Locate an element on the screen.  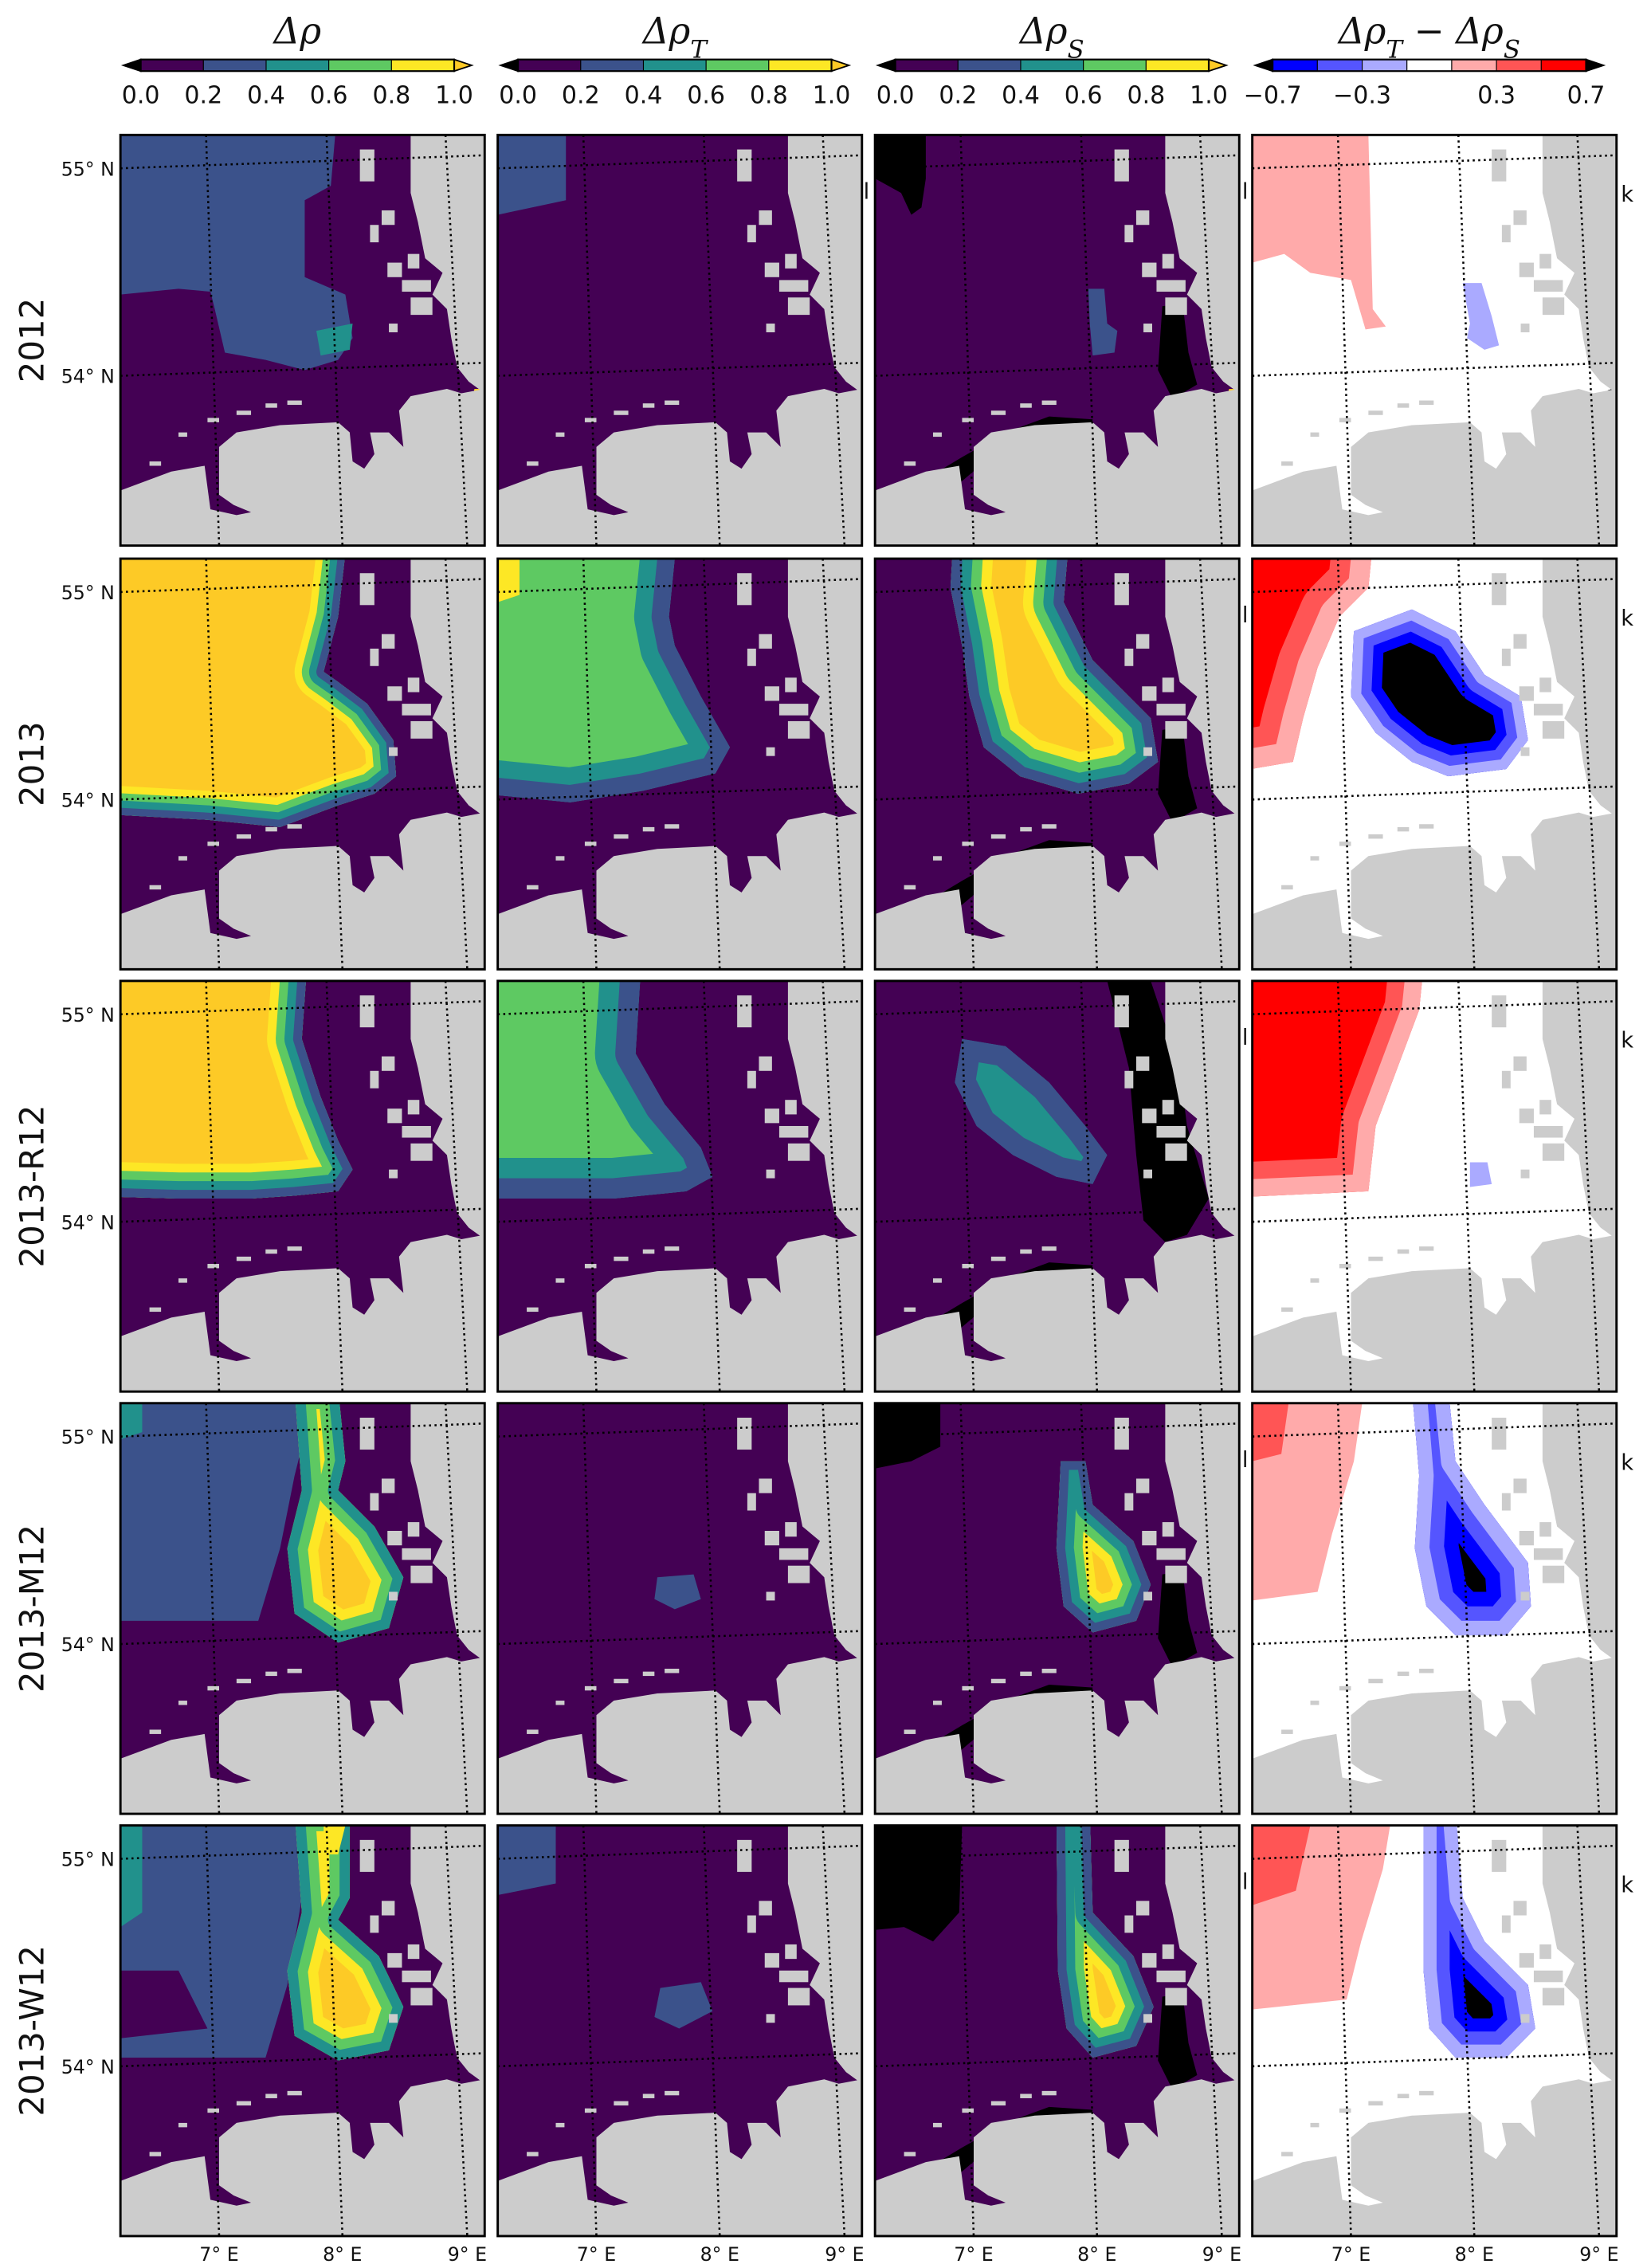
lon-label: 7° E is located at coordinates (1351, 2254).